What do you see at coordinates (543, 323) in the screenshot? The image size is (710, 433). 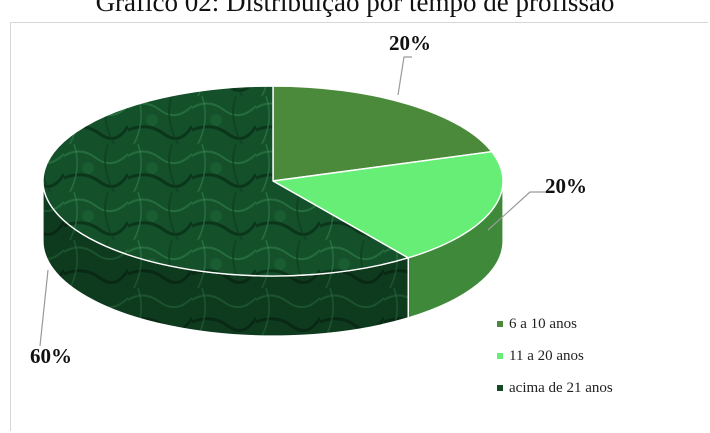 I see `legend-label: 6 a 10 anos` at bounding box center [543, 323].